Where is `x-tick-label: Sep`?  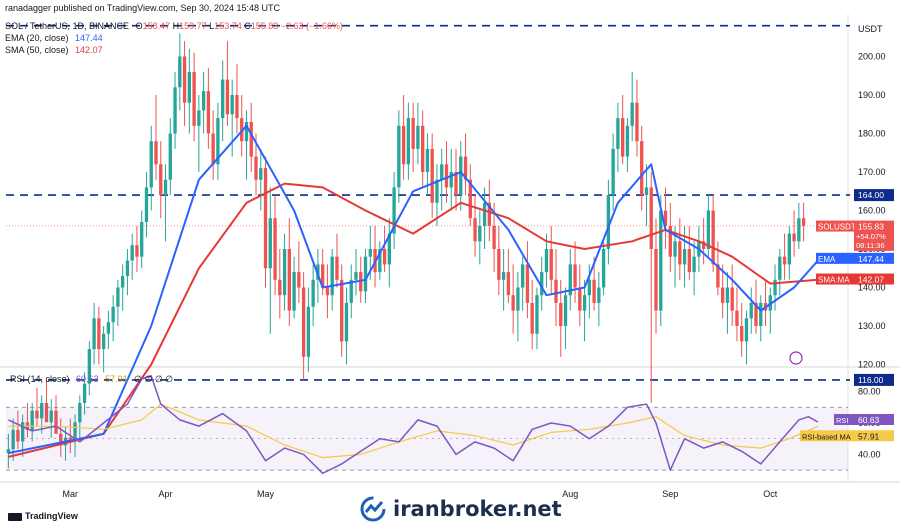 x-tick-label: Sep is located at coordinates (670, 494).